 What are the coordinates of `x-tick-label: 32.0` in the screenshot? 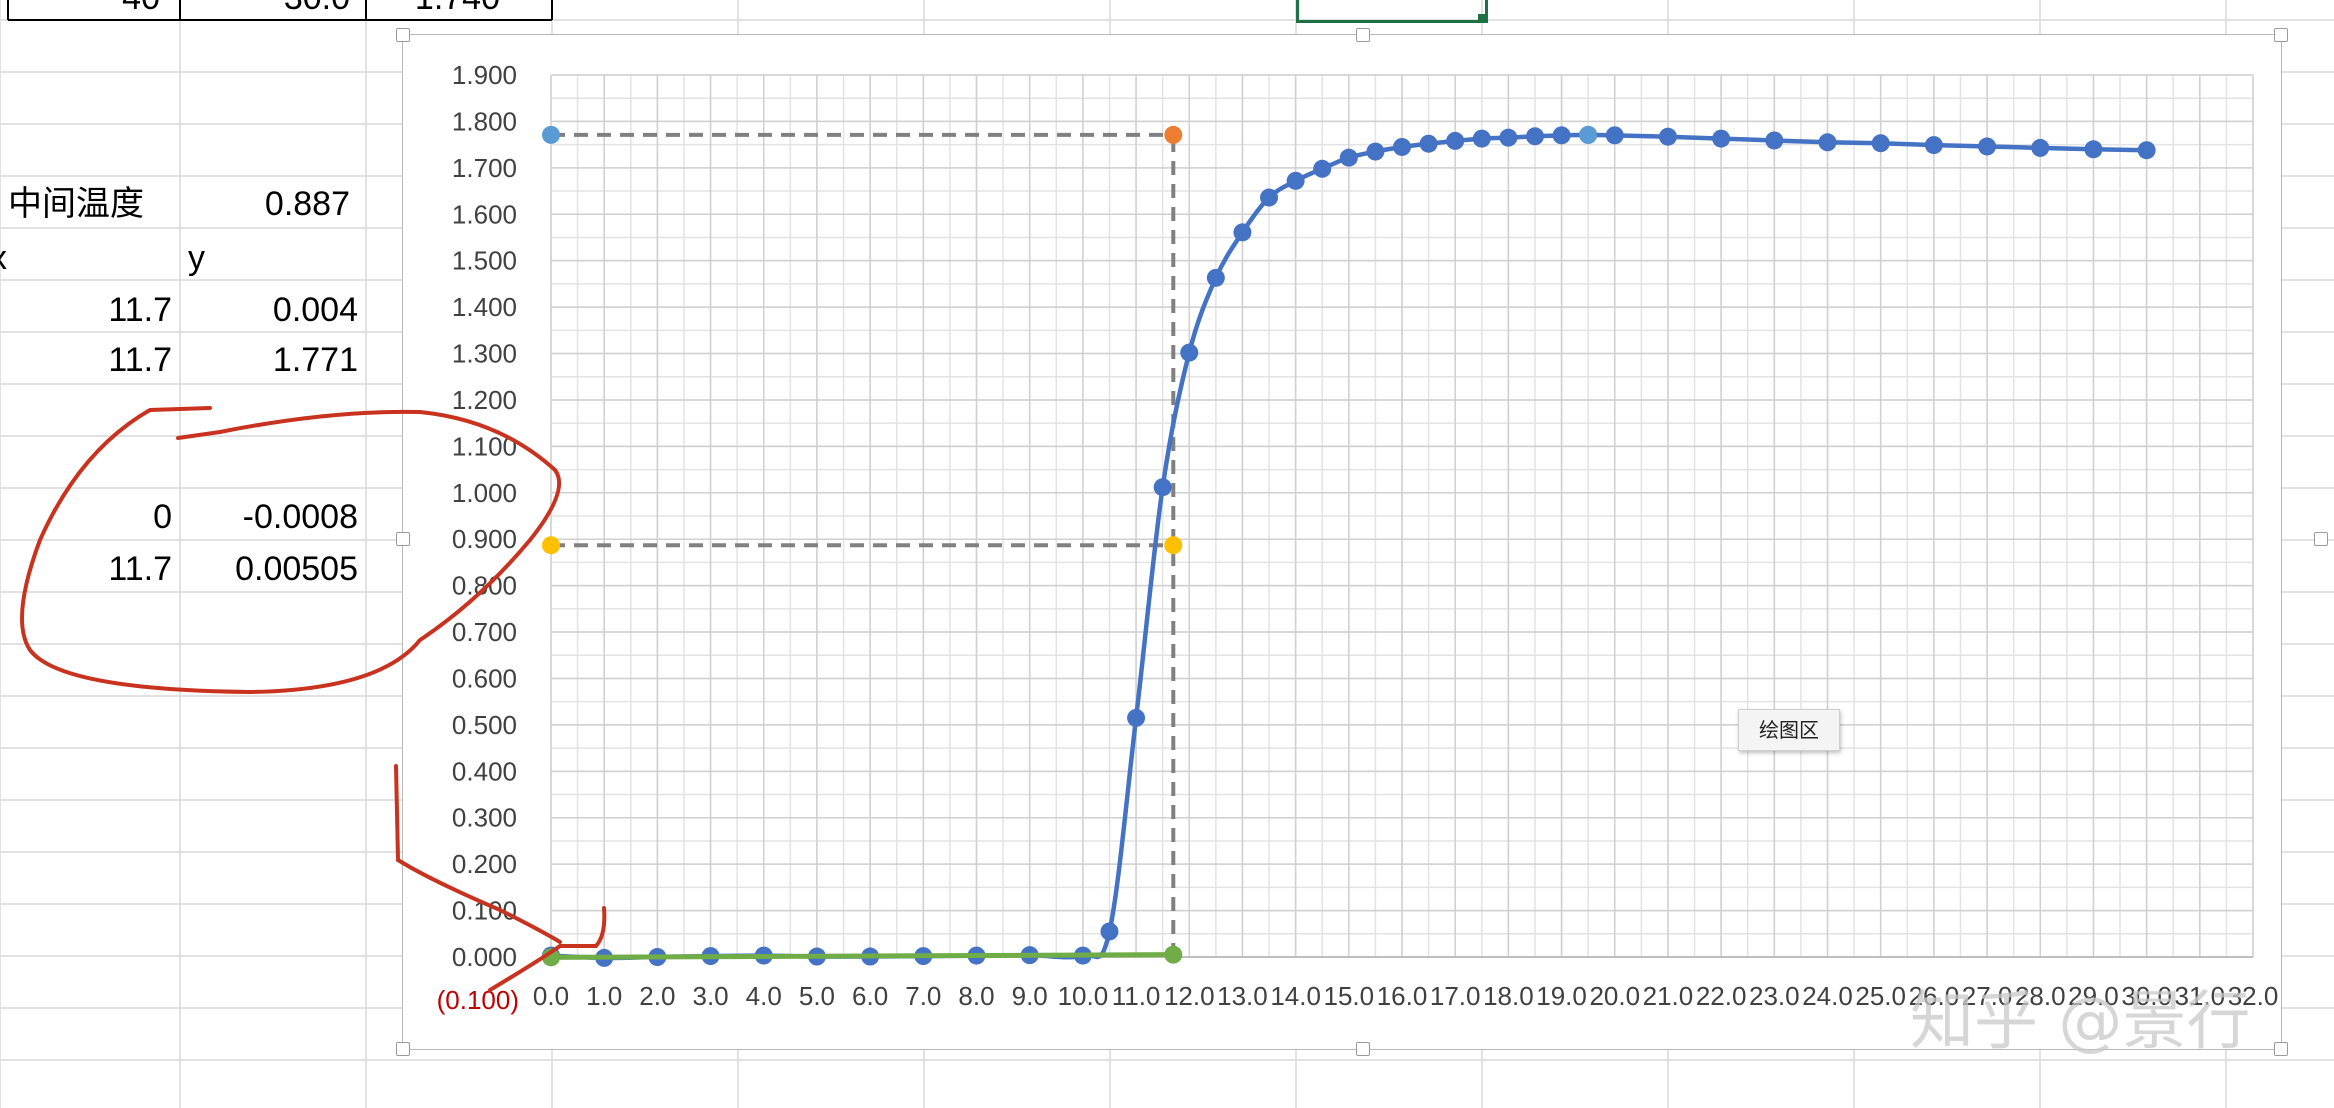 It's located at (2253, 996).